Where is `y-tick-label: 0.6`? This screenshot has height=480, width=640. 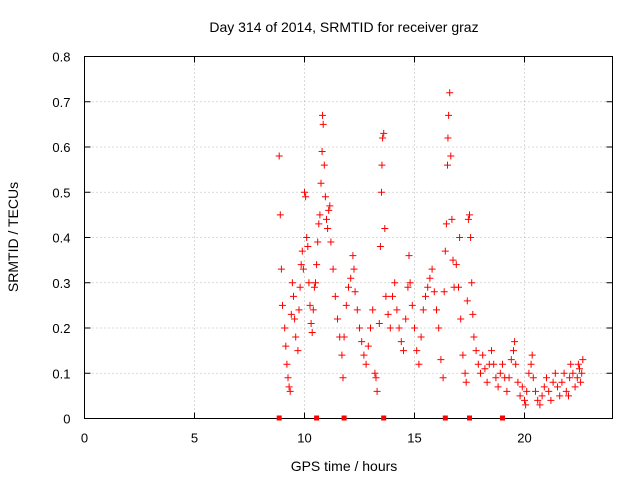
y-tick-label: 0.6 is located at coordinates (61, 147).